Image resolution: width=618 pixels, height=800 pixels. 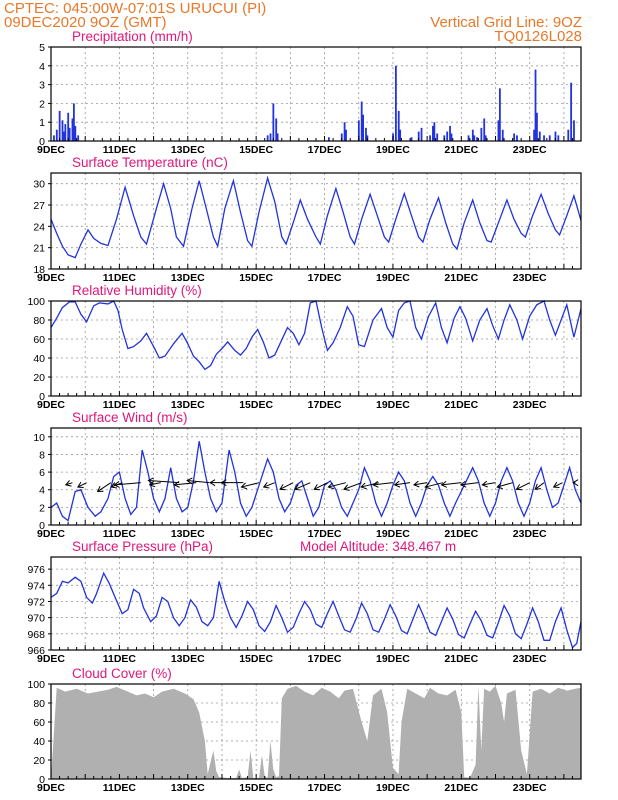 I want to click on humidity-xtick-label: 19DEC, so click(x=393, y=405).